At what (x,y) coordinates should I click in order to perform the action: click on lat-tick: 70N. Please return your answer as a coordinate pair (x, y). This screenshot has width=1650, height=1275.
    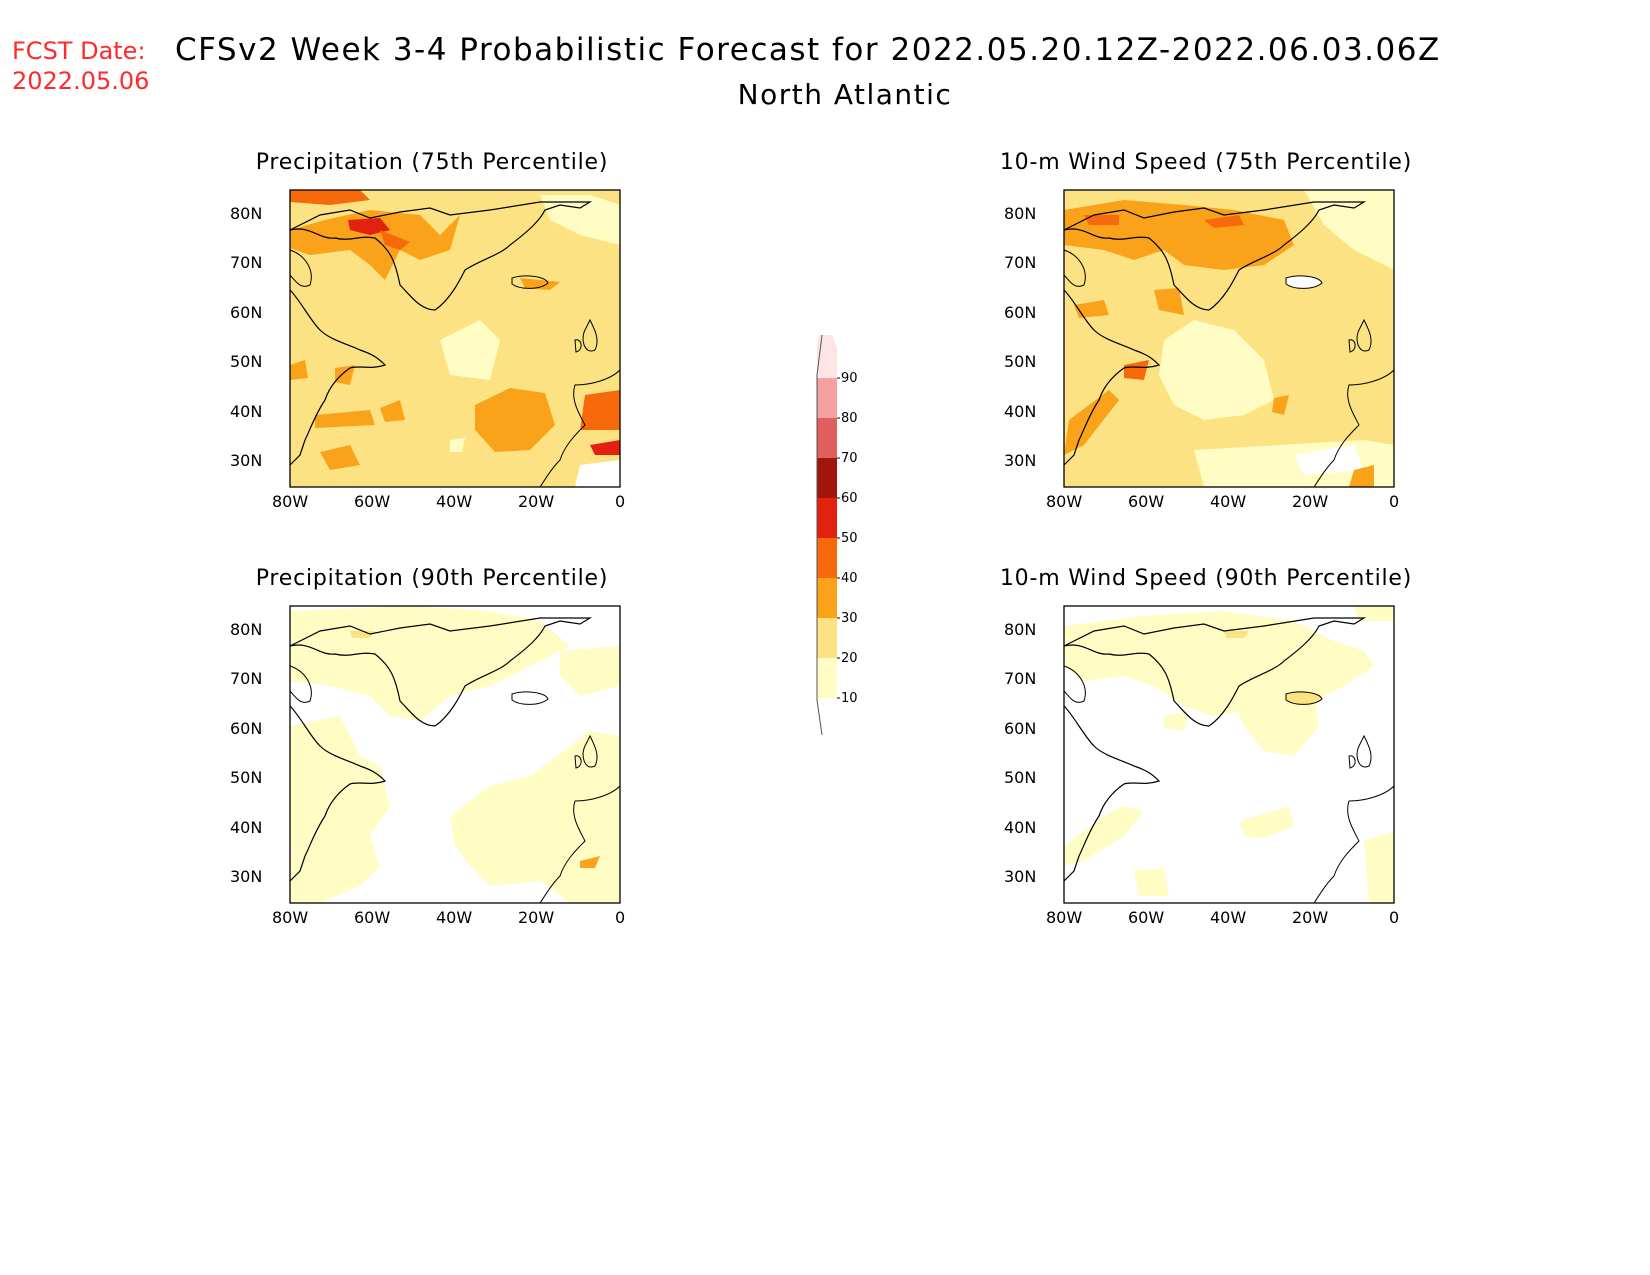
    Looking at the image, I should click on (1020, 678).